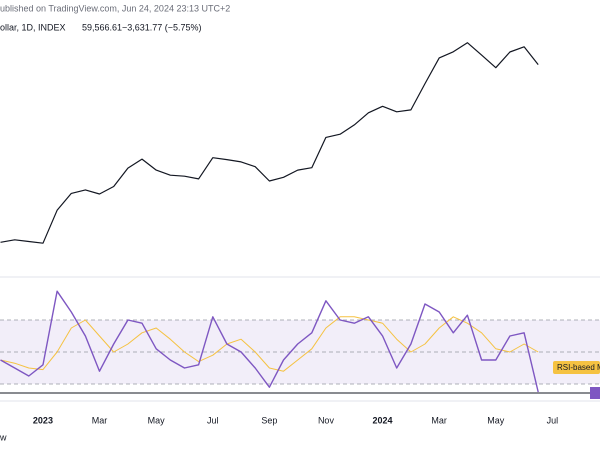 The width and height of the screenshot is (600, 450). I want to click on x-tick-label: 2024, so click(383, 420).